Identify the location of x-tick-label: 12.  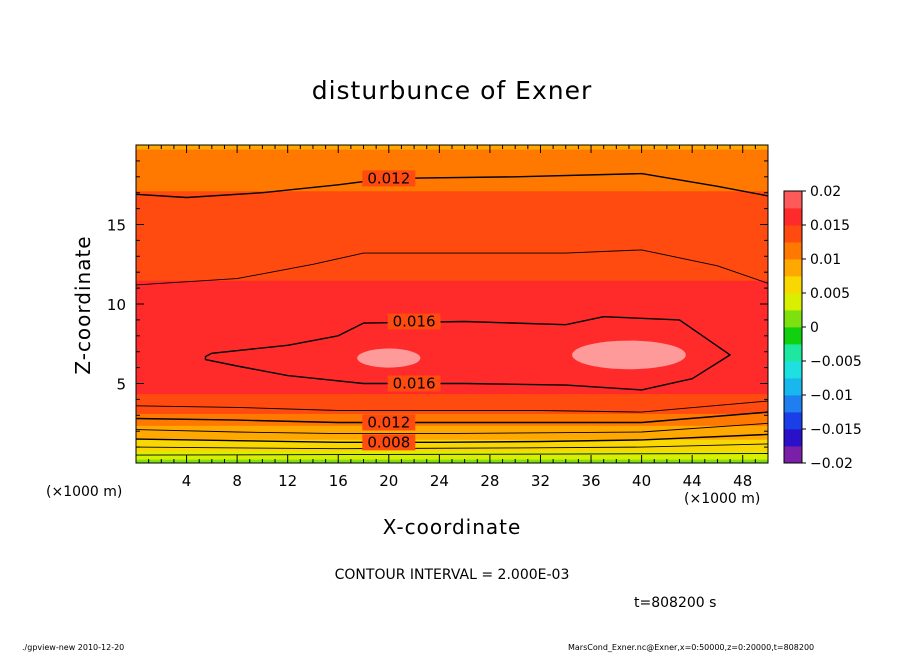
(287, 481).